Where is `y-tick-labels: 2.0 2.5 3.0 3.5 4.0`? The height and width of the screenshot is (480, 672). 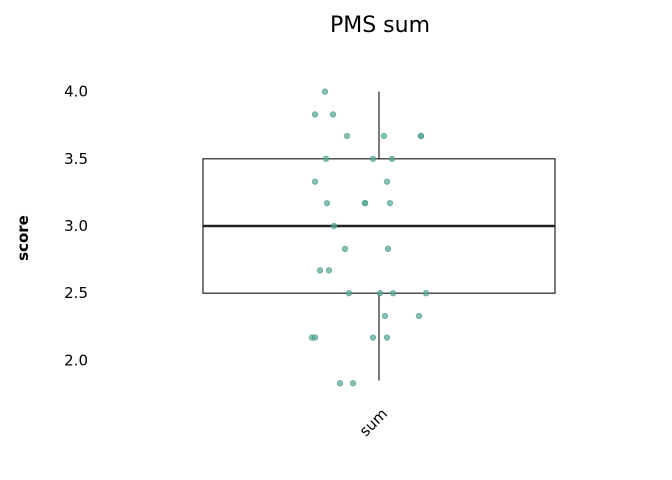 y-tick-labels: 2.0 2.5 3.0 3.5 4.0 is located at coordinates (76, 226).